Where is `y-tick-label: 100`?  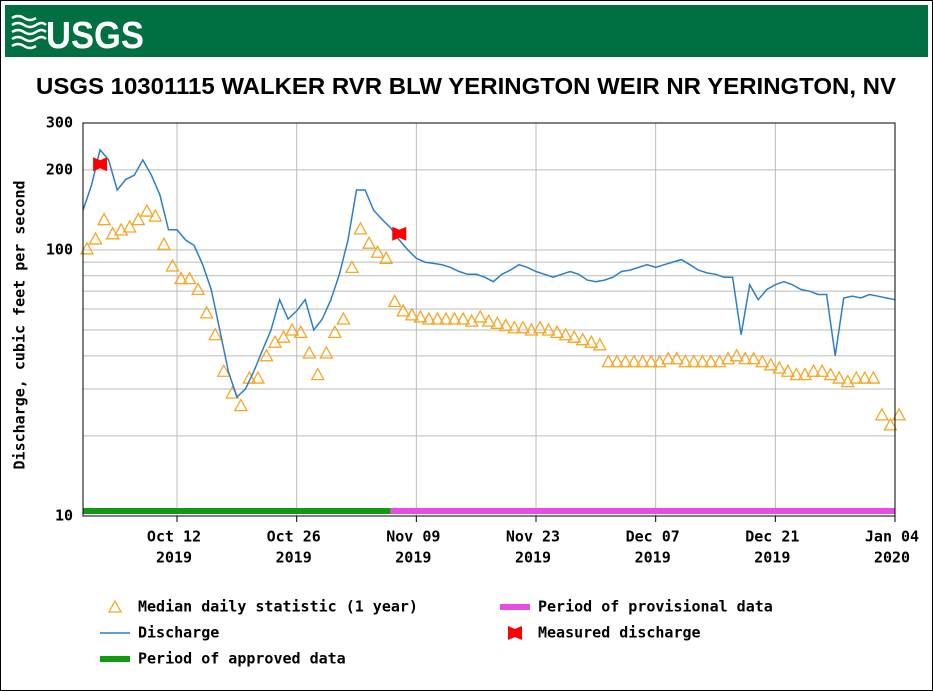
y-tick-label: 100 is located at coordinates (59, 249).